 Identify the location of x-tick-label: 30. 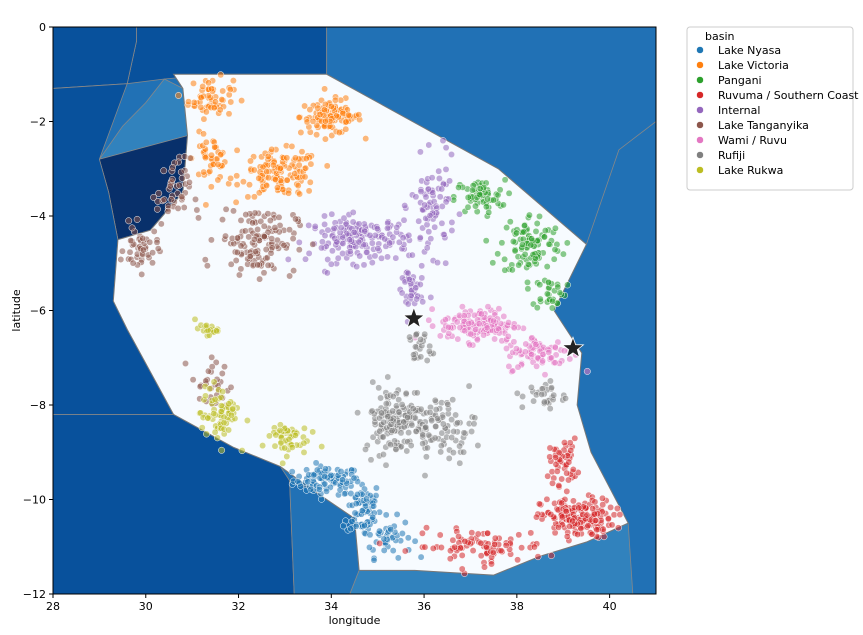
(146, 606).